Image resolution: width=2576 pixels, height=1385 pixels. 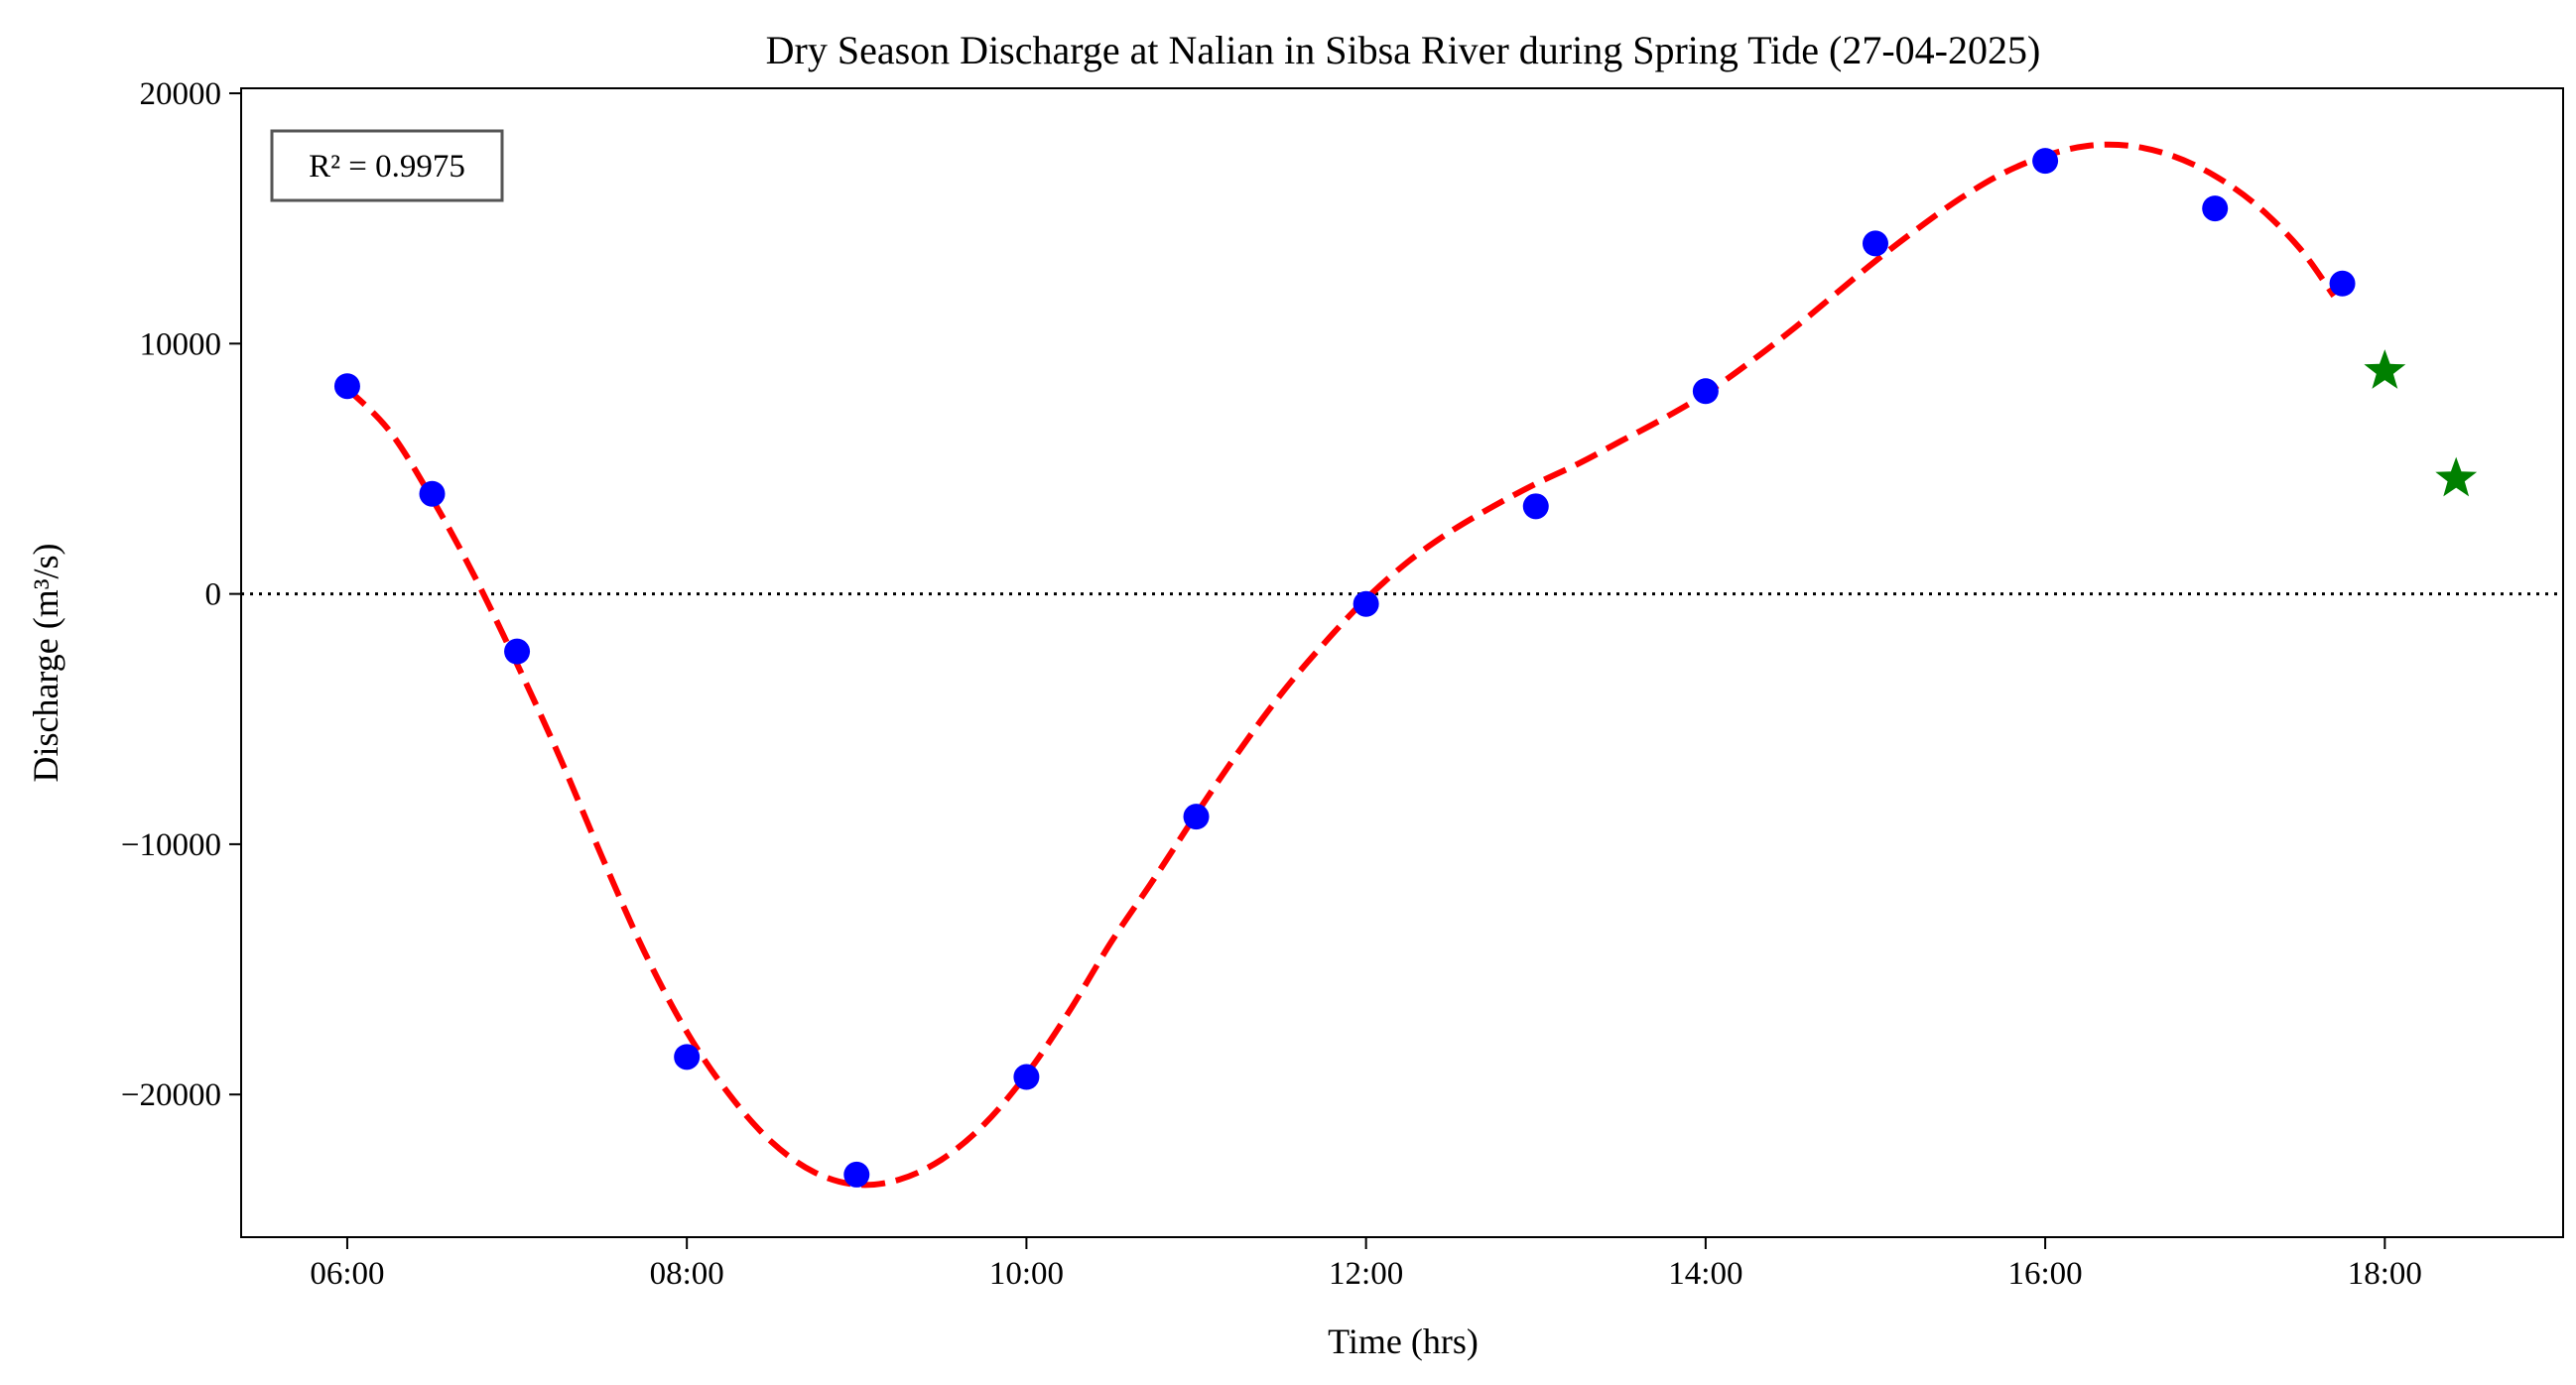 What do you see at coordinates (1404, 1341) in the screenshot?
I see `x-axis-label: Time (hrs)` at bounding box center [1404, 1341].